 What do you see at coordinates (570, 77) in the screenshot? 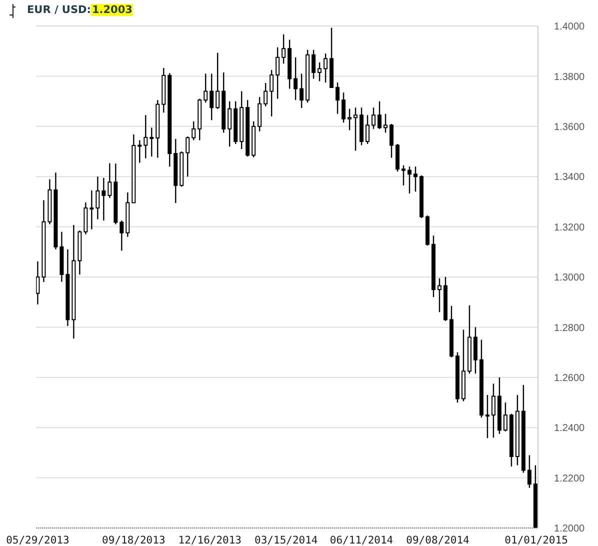
I see `y-tick-label: 1.3800` at bounding box center [570, 77].